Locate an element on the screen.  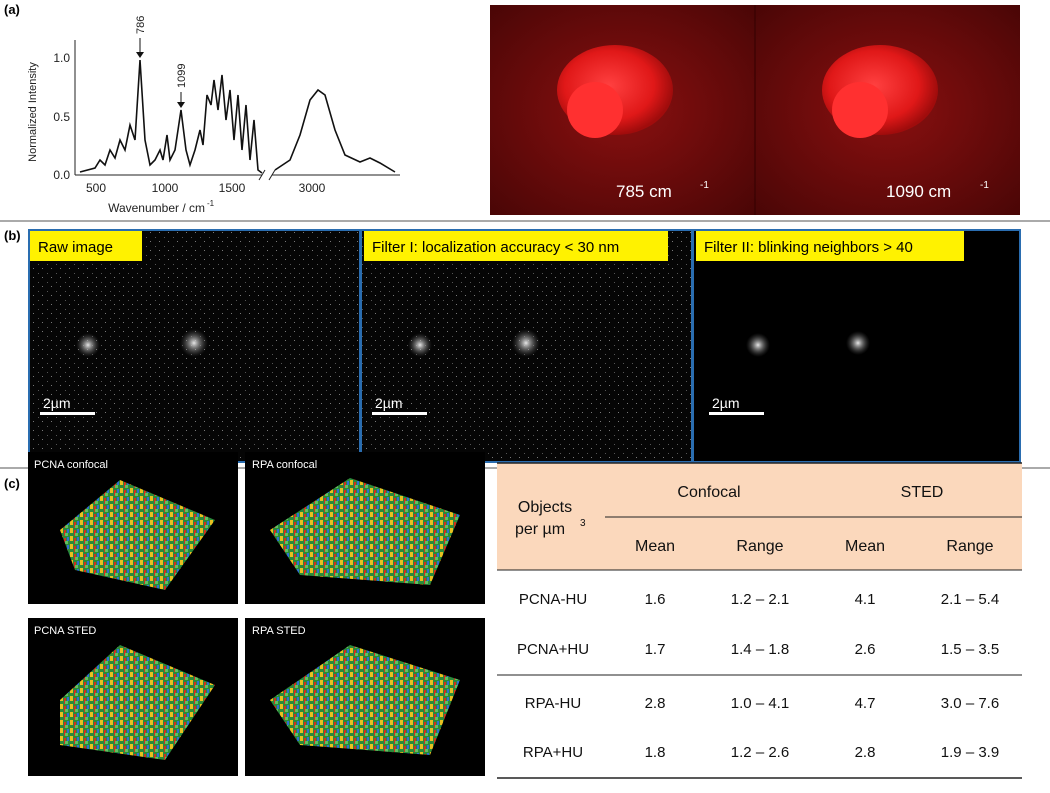
row-header: PCNA+HU is located at coordinates (553, 649).